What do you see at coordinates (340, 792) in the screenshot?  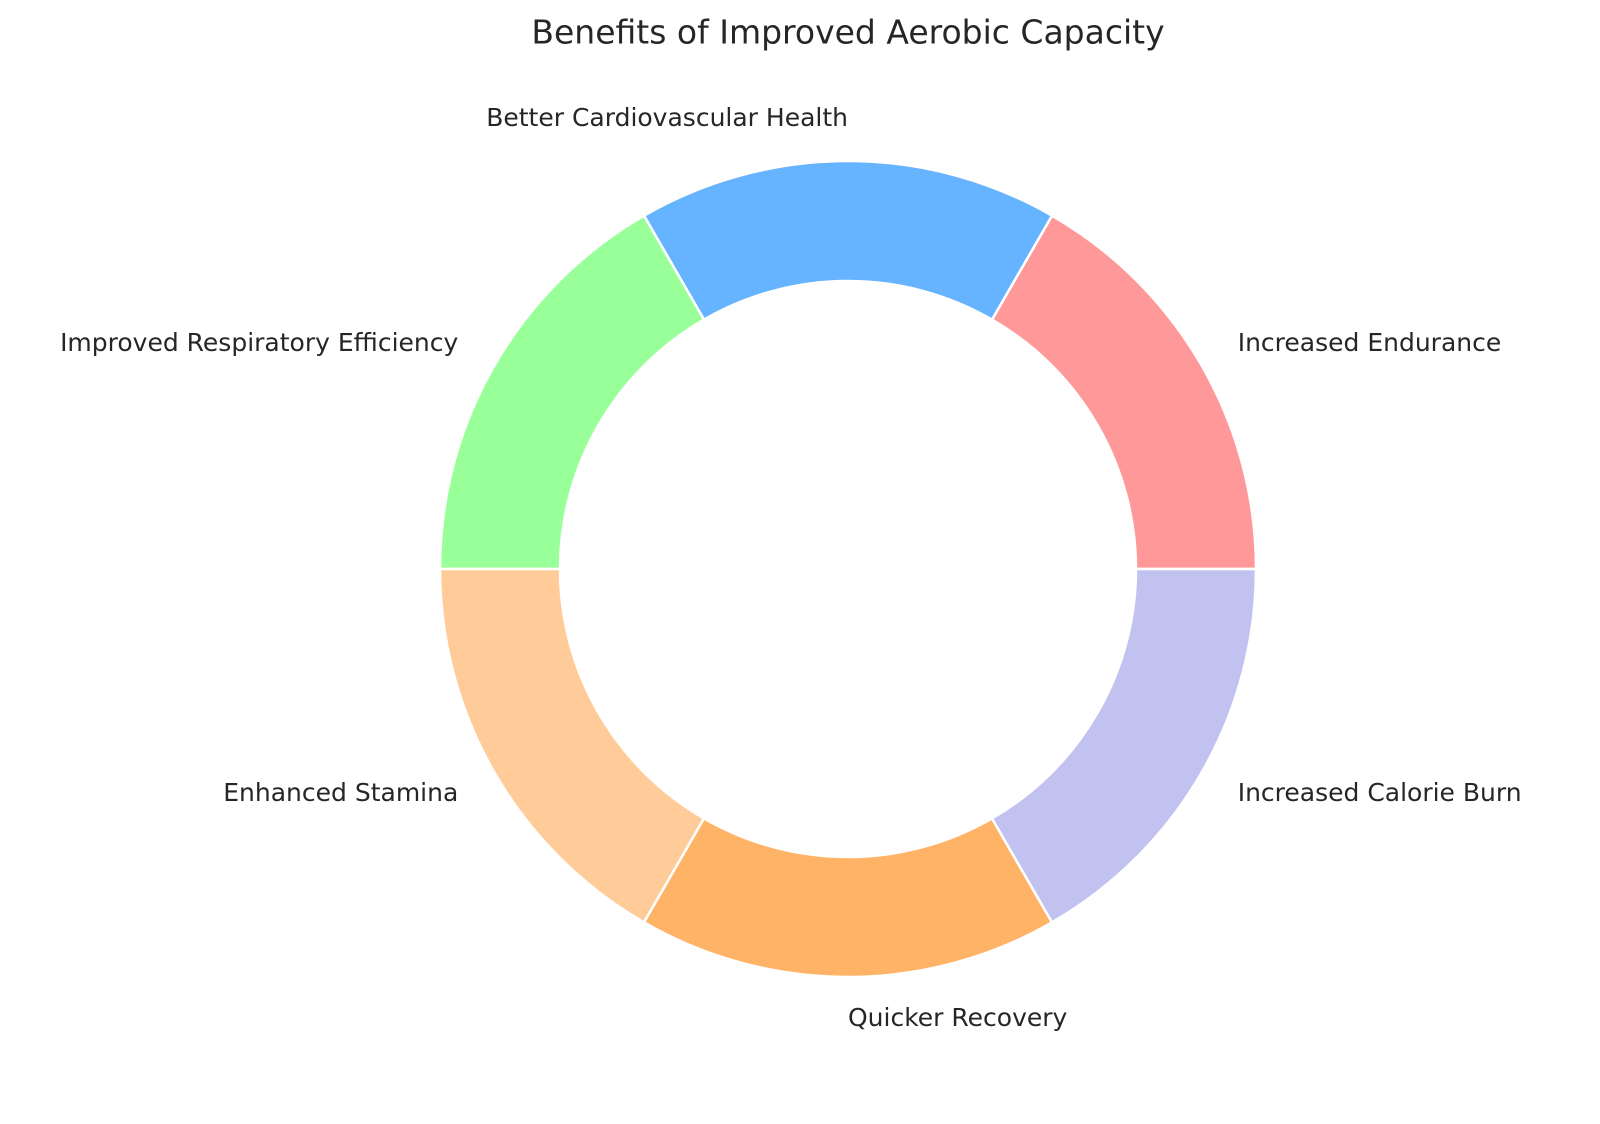 I see `slice-label: Enhanced Stamina` at bounding box center [340, 792].